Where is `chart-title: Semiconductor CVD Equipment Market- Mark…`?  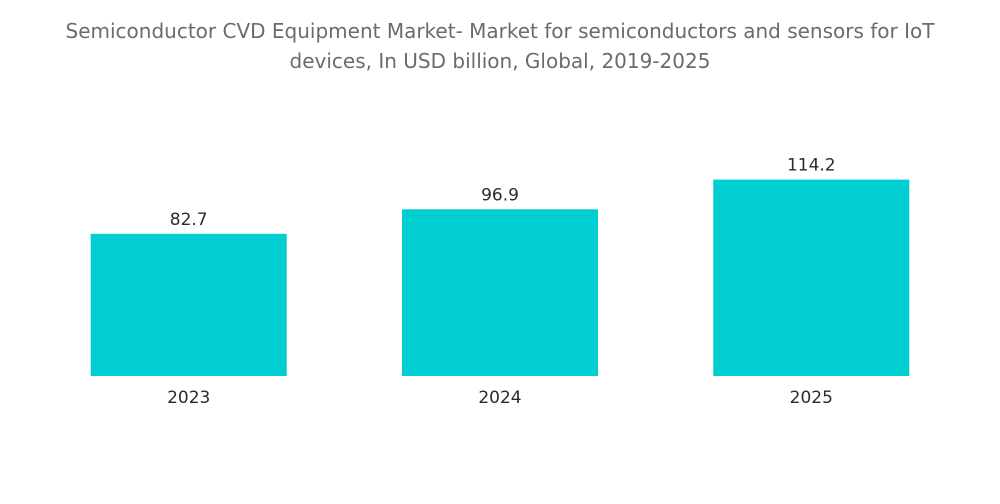
chart-title: Semiconductor CVD Equipment Market- Mark… is located at coordinates (500, 46).